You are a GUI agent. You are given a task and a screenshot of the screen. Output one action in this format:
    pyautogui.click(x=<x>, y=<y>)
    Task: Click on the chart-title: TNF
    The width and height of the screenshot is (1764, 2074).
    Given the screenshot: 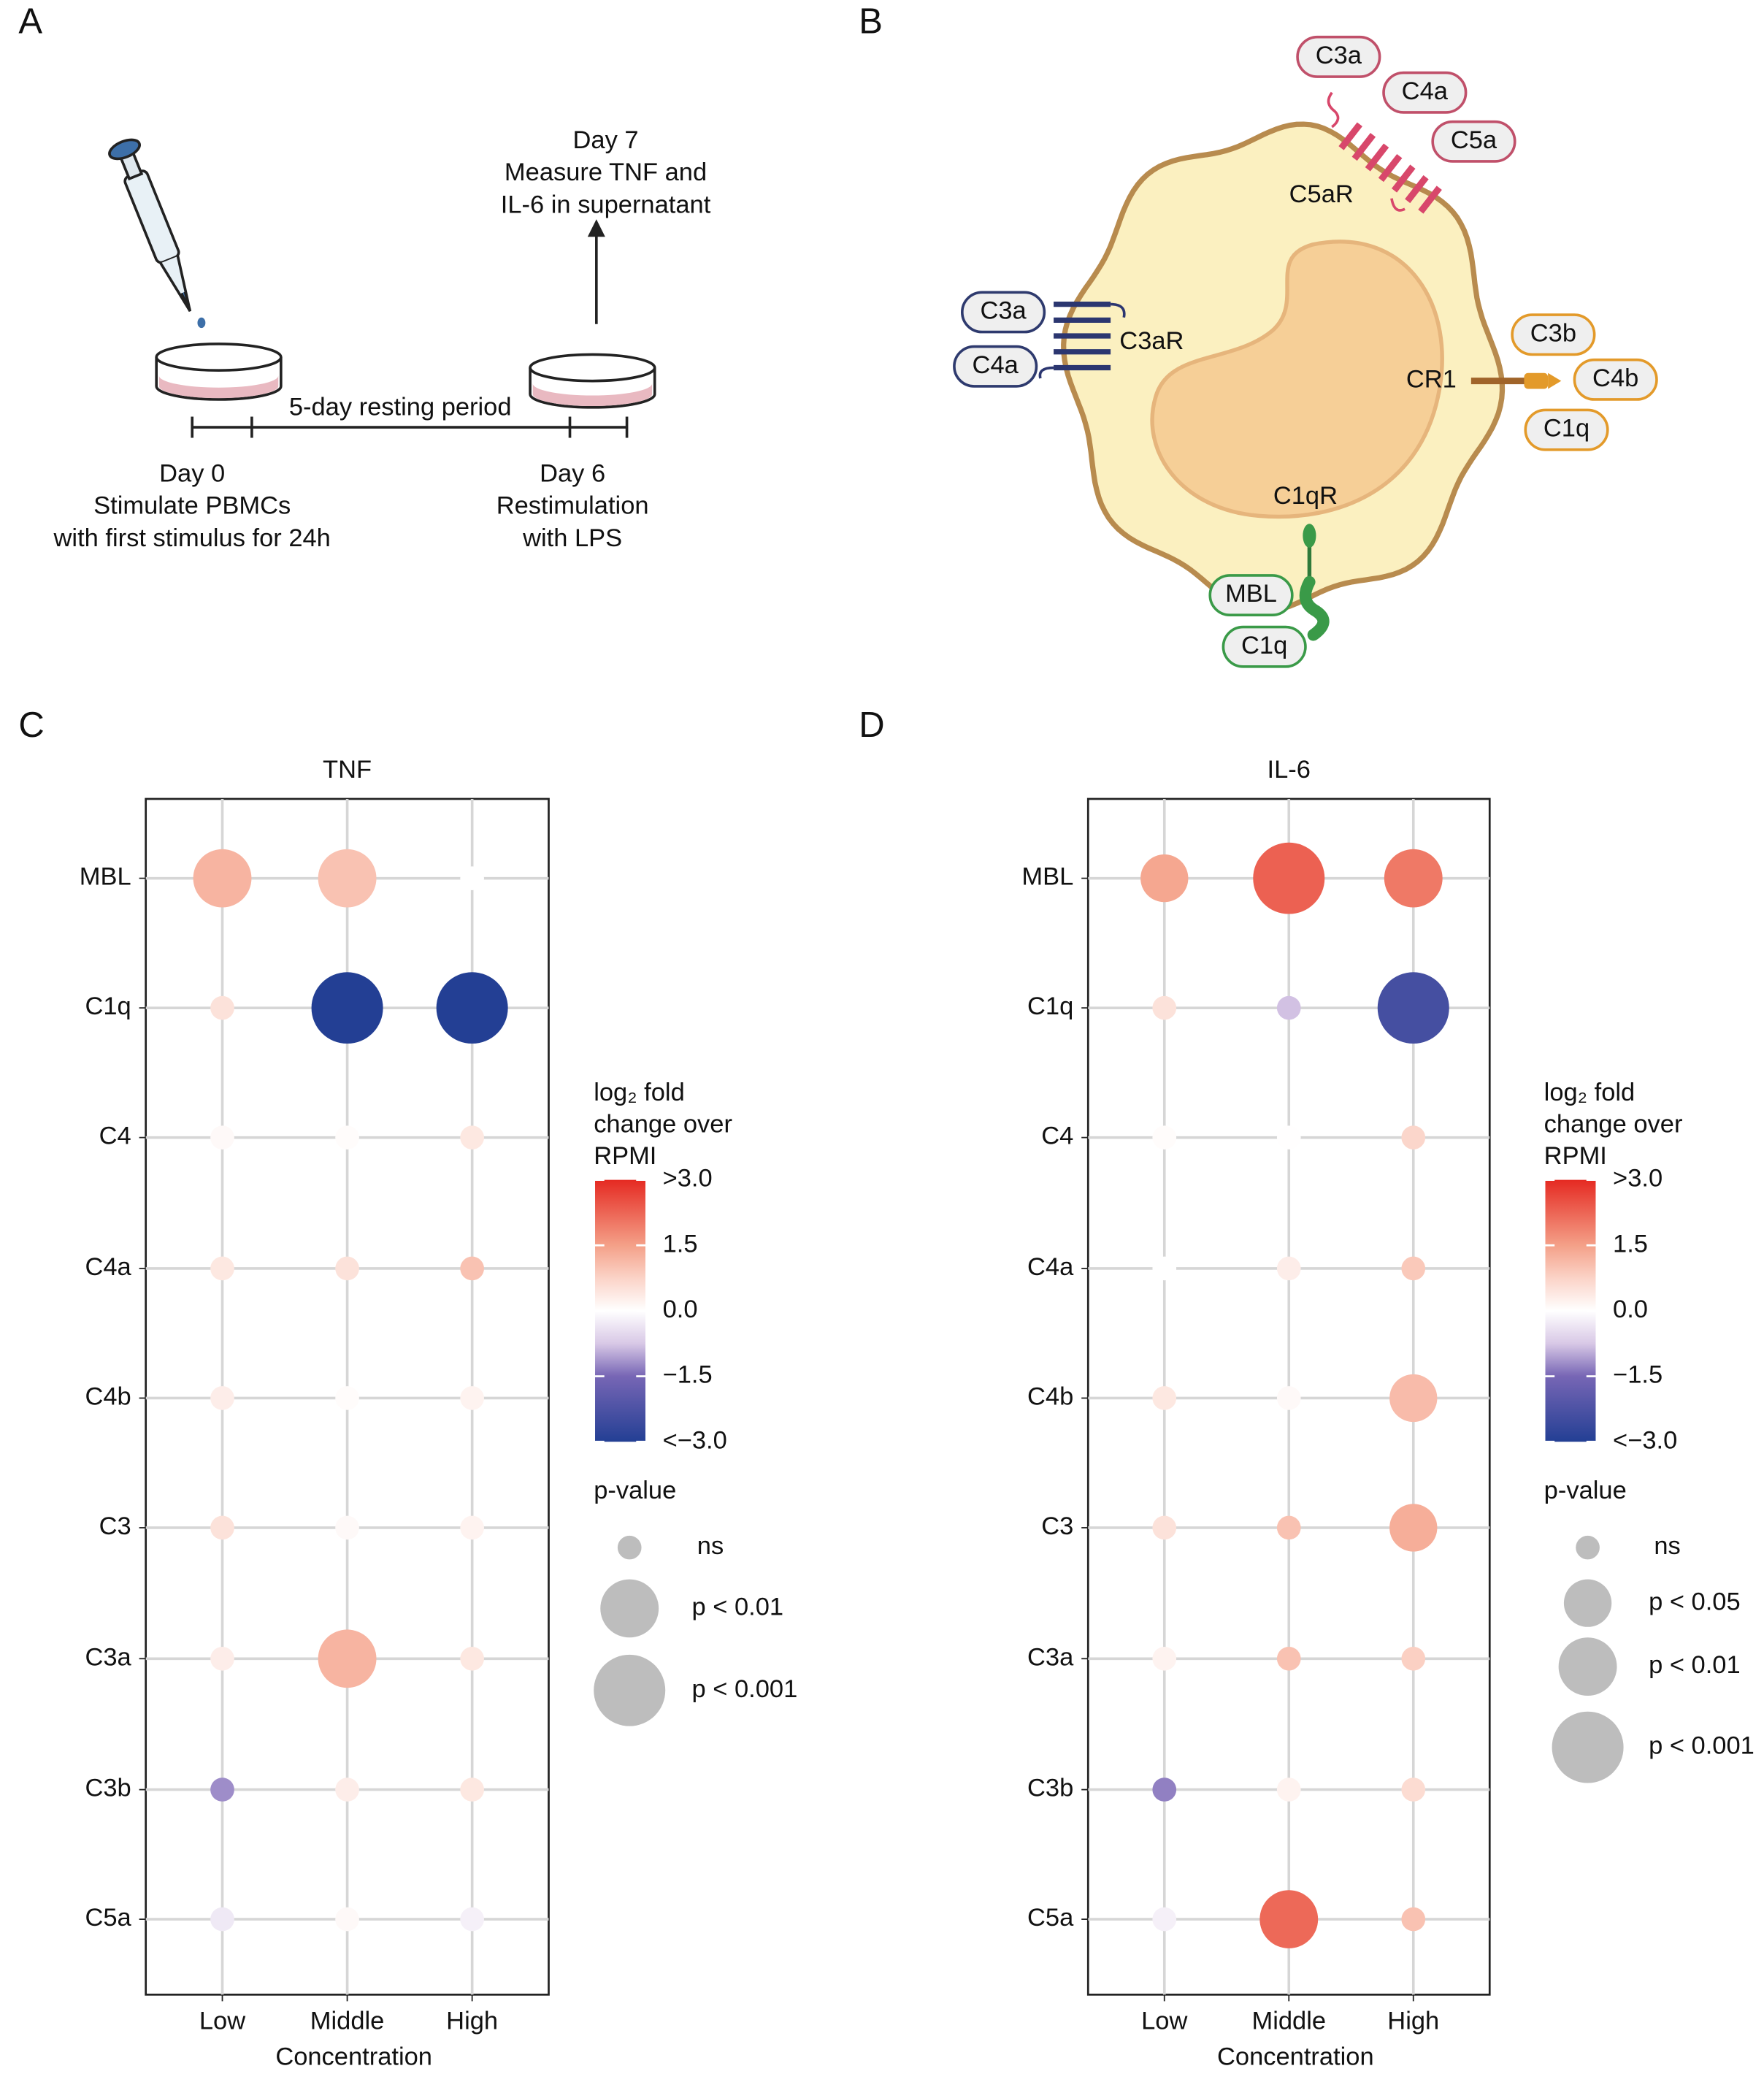 What is the action you would take?
    pyautogui.click(x=347, y=770)
    